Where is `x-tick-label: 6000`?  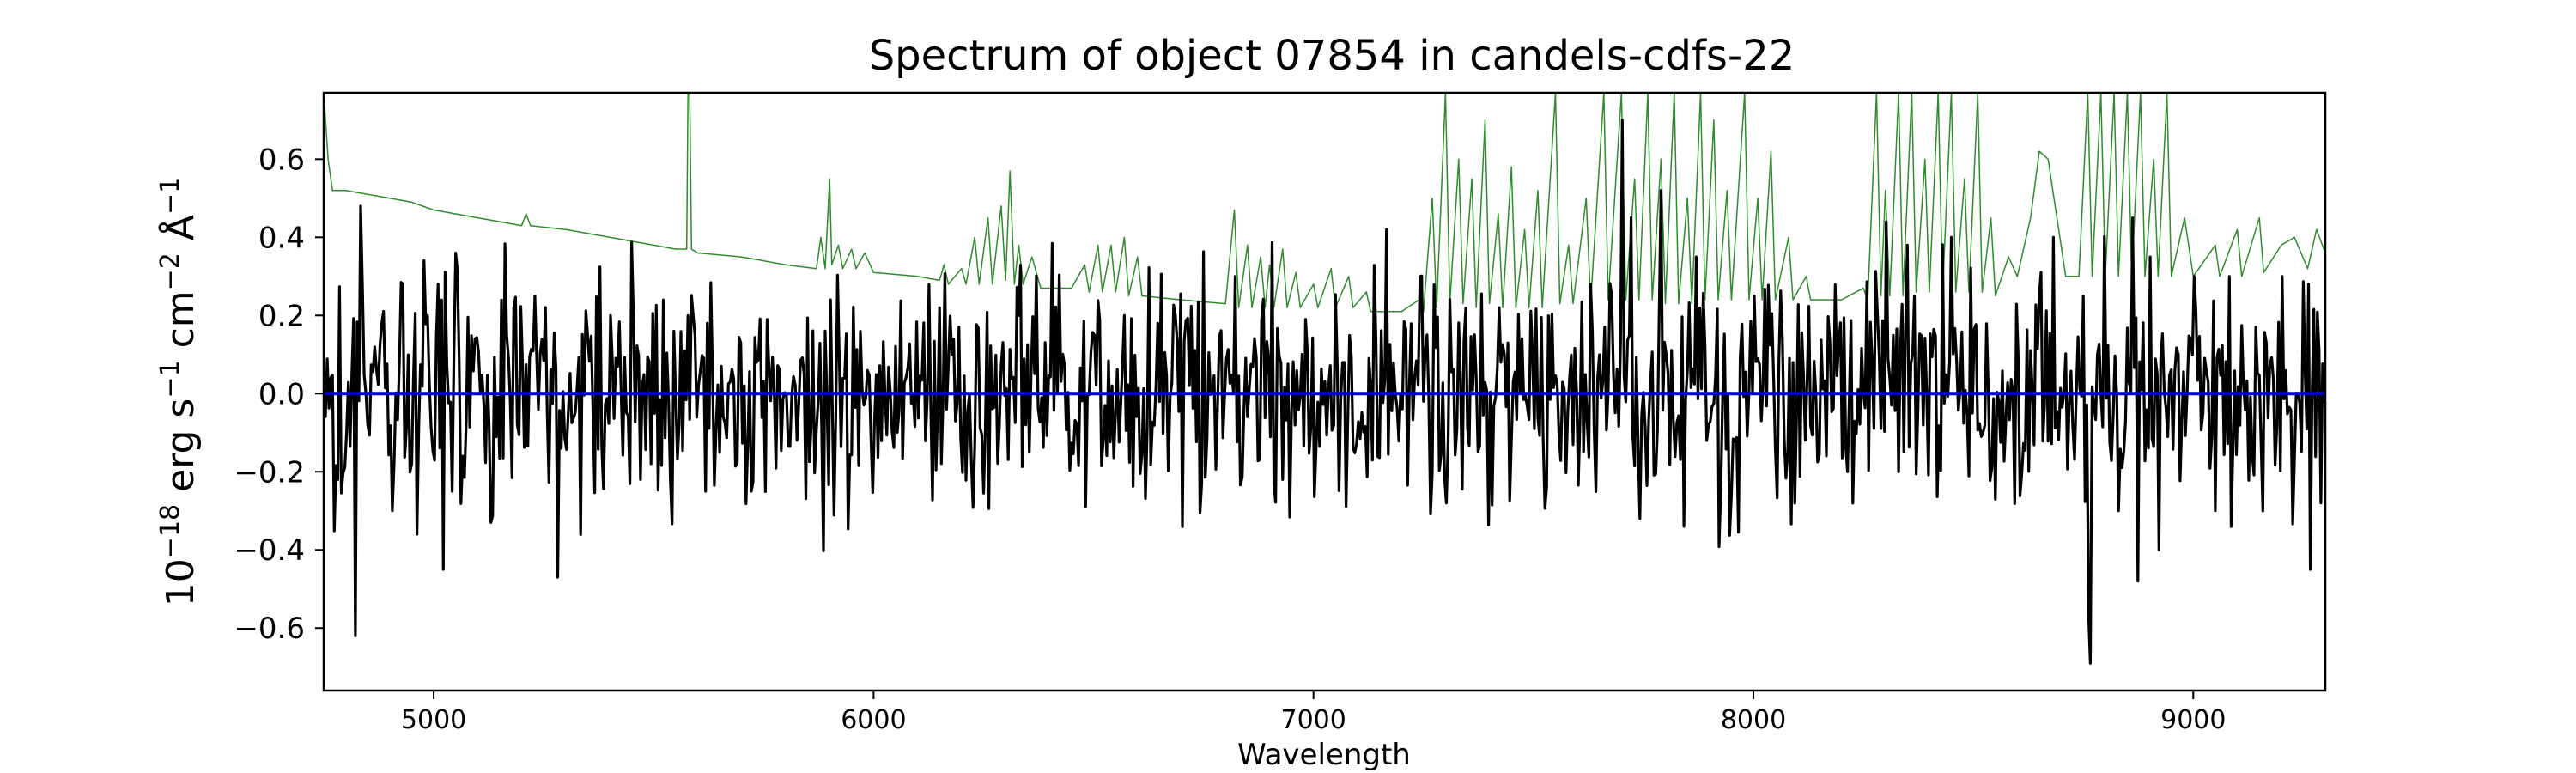 x-tick-label: 6000 is located at coordinates (874, 720).